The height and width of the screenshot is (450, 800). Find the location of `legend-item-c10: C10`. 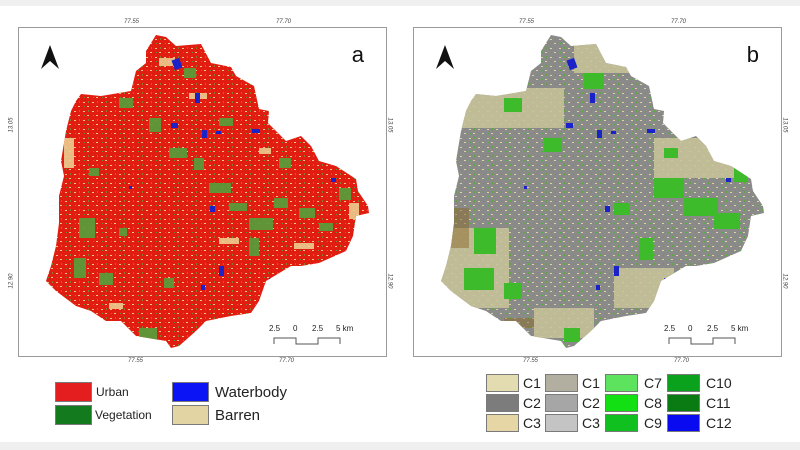

legend-item-c10: C10 is located at coordinates (699, 383).